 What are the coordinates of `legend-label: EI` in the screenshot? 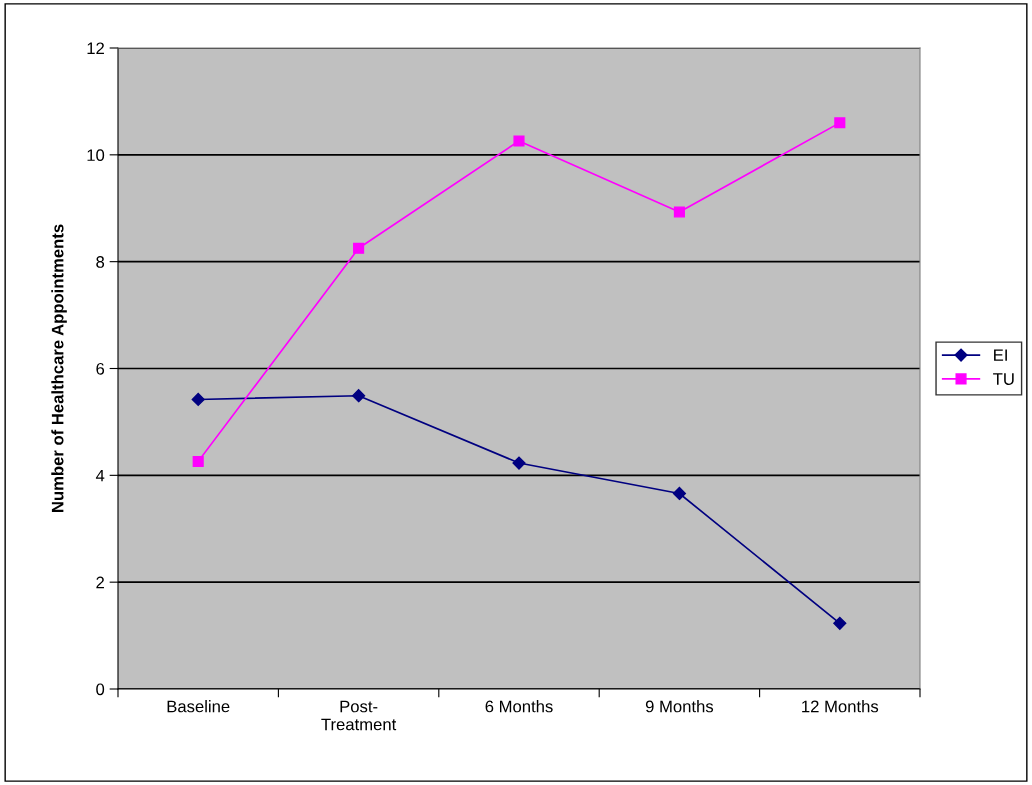 It's located at (1000, 355).